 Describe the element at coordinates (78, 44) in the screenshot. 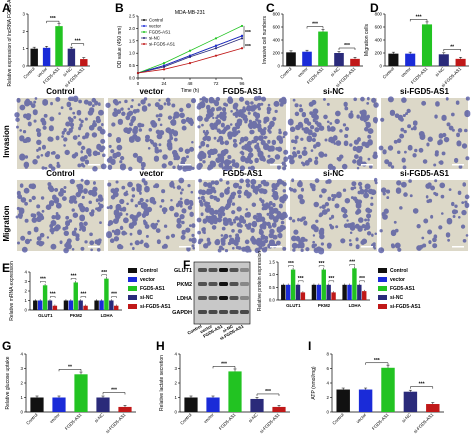

I see `chart-a-sig-bracket` at that location.